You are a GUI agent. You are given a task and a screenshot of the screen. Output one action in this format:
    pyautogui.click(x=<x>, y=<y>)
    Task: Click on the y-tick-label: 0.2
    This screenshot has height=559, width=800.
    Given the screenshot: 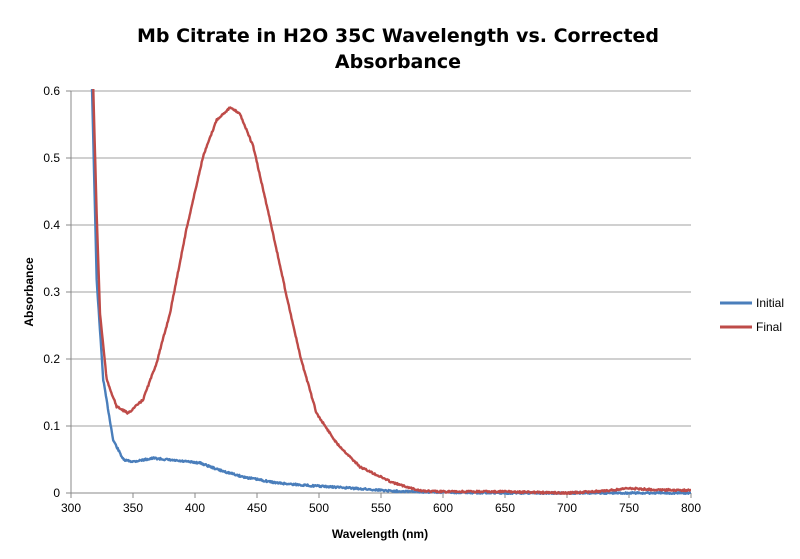 What is the action you would take?
    pyautogui.click(x=51, y=359)
    